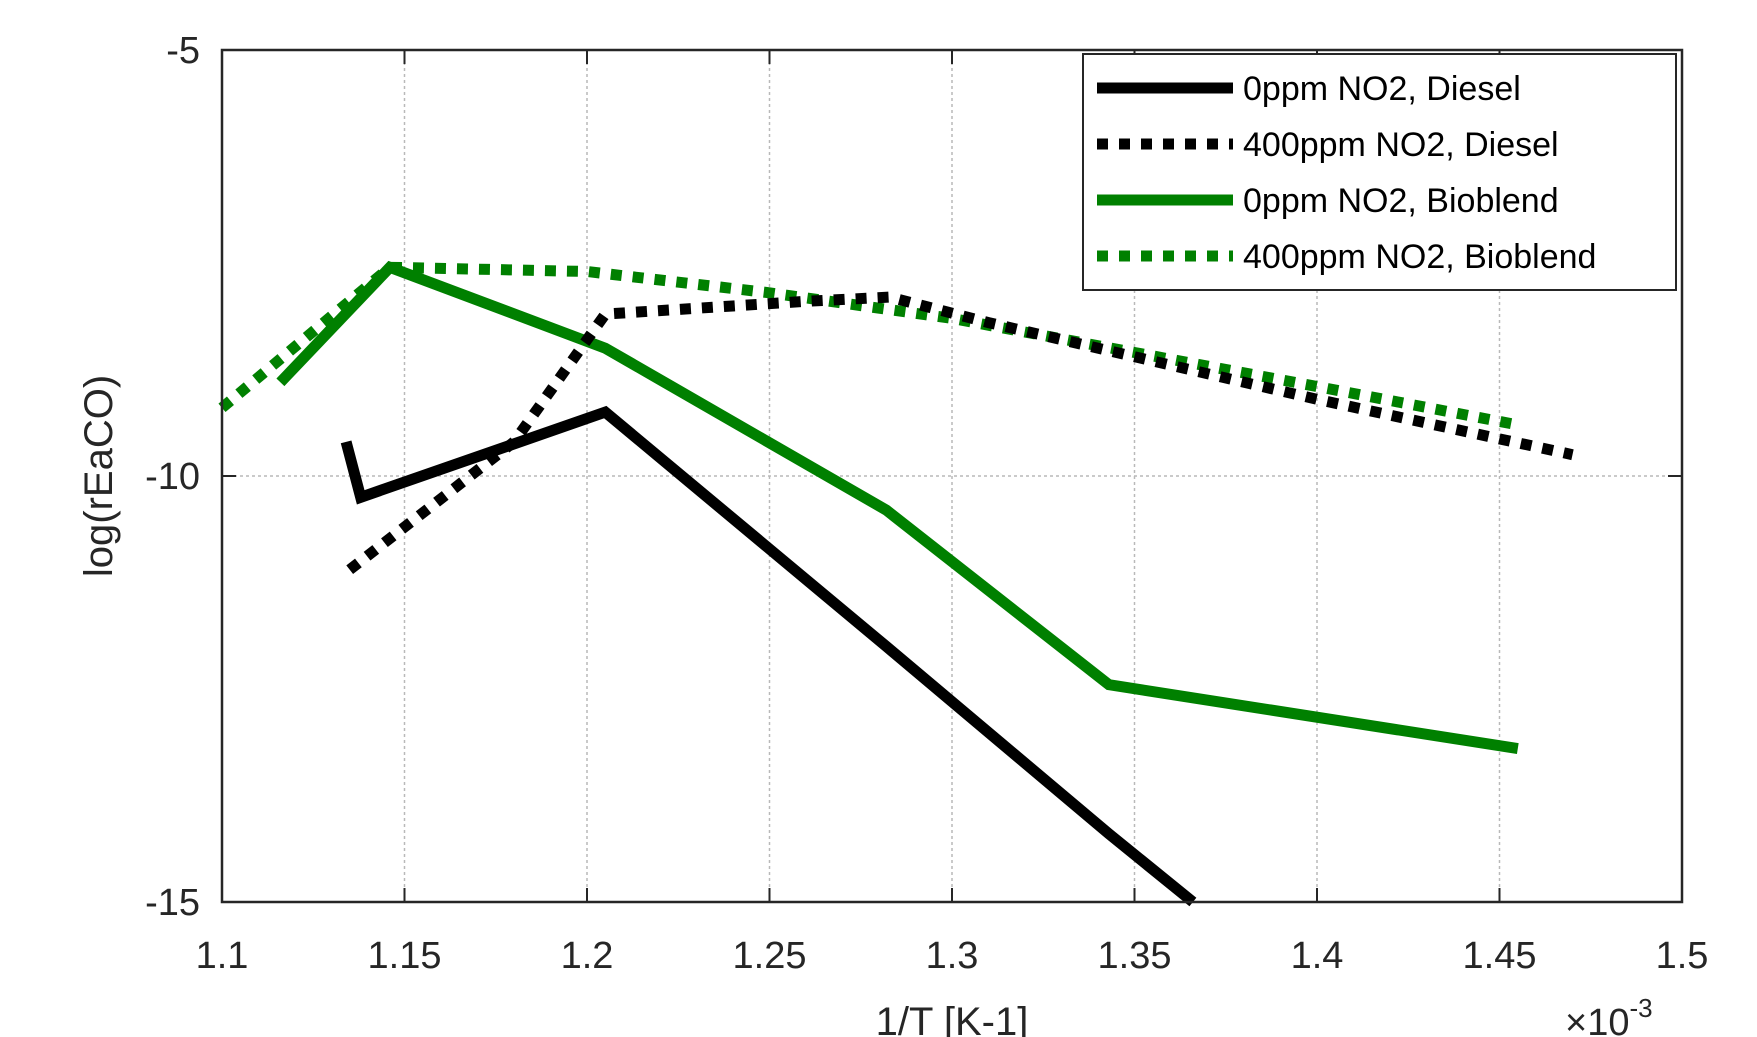  What do you see at coordinates (1500, 956) in the screenshot?
I see `x-tick-label: 1.45` at bounding box center [1500, 956].